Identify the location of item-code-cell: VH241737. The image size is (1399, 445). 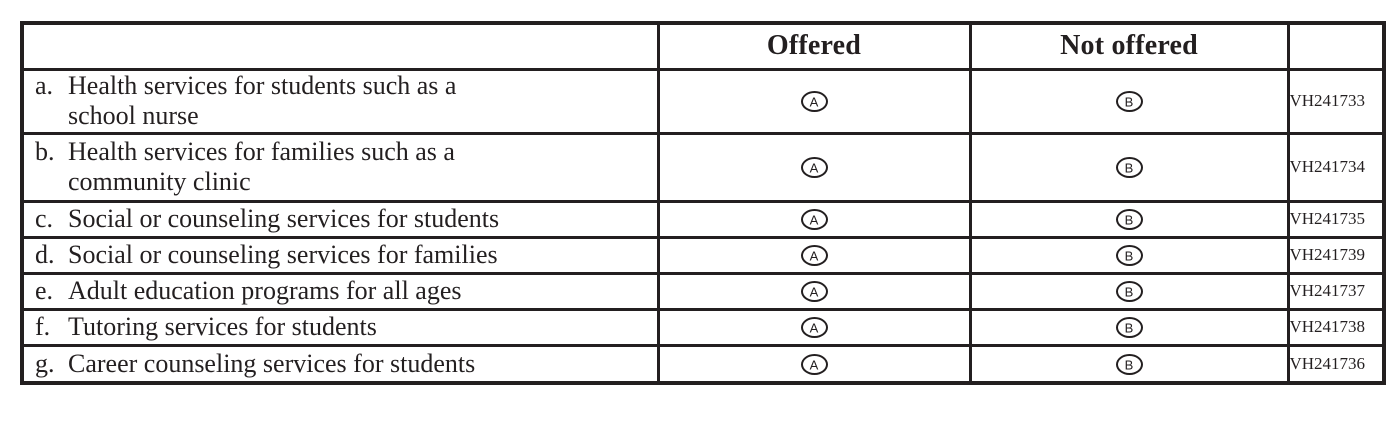
(1336, 291).